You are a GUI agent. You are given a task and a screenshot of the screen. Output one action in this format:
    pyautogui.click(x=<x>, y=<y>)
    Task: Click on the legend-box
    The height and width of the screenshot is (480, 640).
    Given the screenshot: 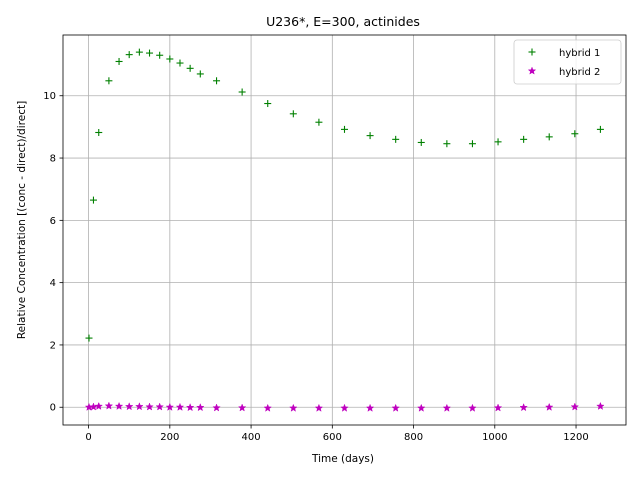 What is the action you would take?
    pyautogui.click(x=567, y=62)
    